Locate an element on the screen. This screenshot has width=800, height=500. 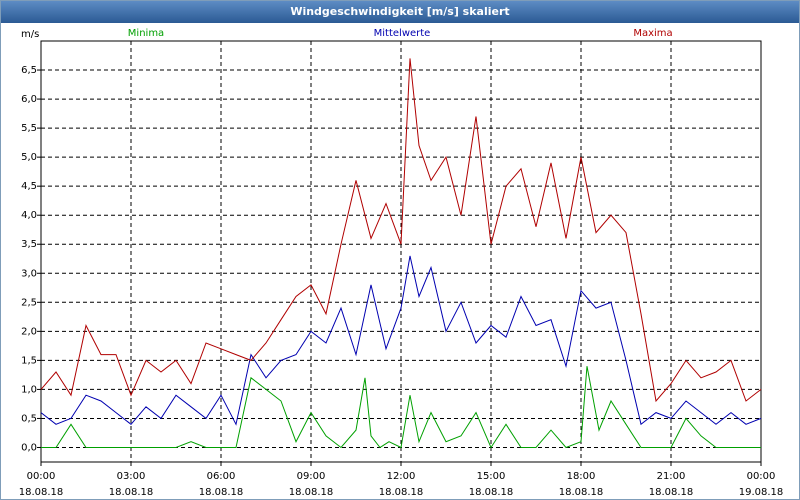
y-tick-label: 1,0 is located at coordinates (29, 389).